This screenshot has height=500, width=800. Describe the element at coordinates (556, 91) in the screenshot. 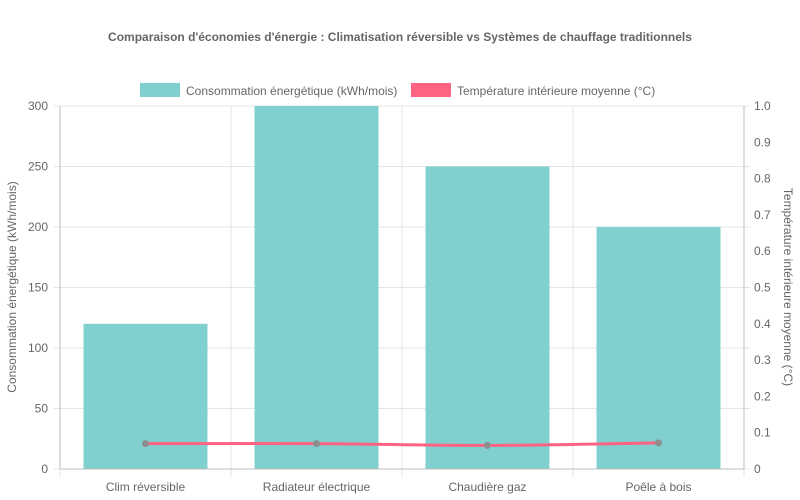

I see `legend-label-temperature: Température intérieure moyenne (°C)` at that location.